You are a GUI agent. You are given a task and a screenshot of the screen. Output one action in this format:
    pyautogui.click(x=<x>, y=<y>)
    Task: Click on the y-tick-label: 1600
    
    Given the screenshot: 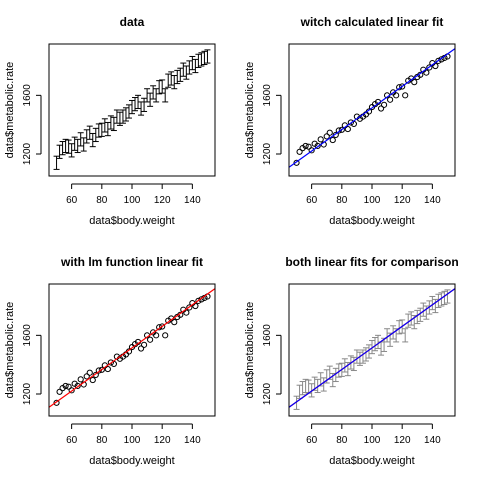 What is the action you would take?
    pyautogui.click(x=267, y=95)
    